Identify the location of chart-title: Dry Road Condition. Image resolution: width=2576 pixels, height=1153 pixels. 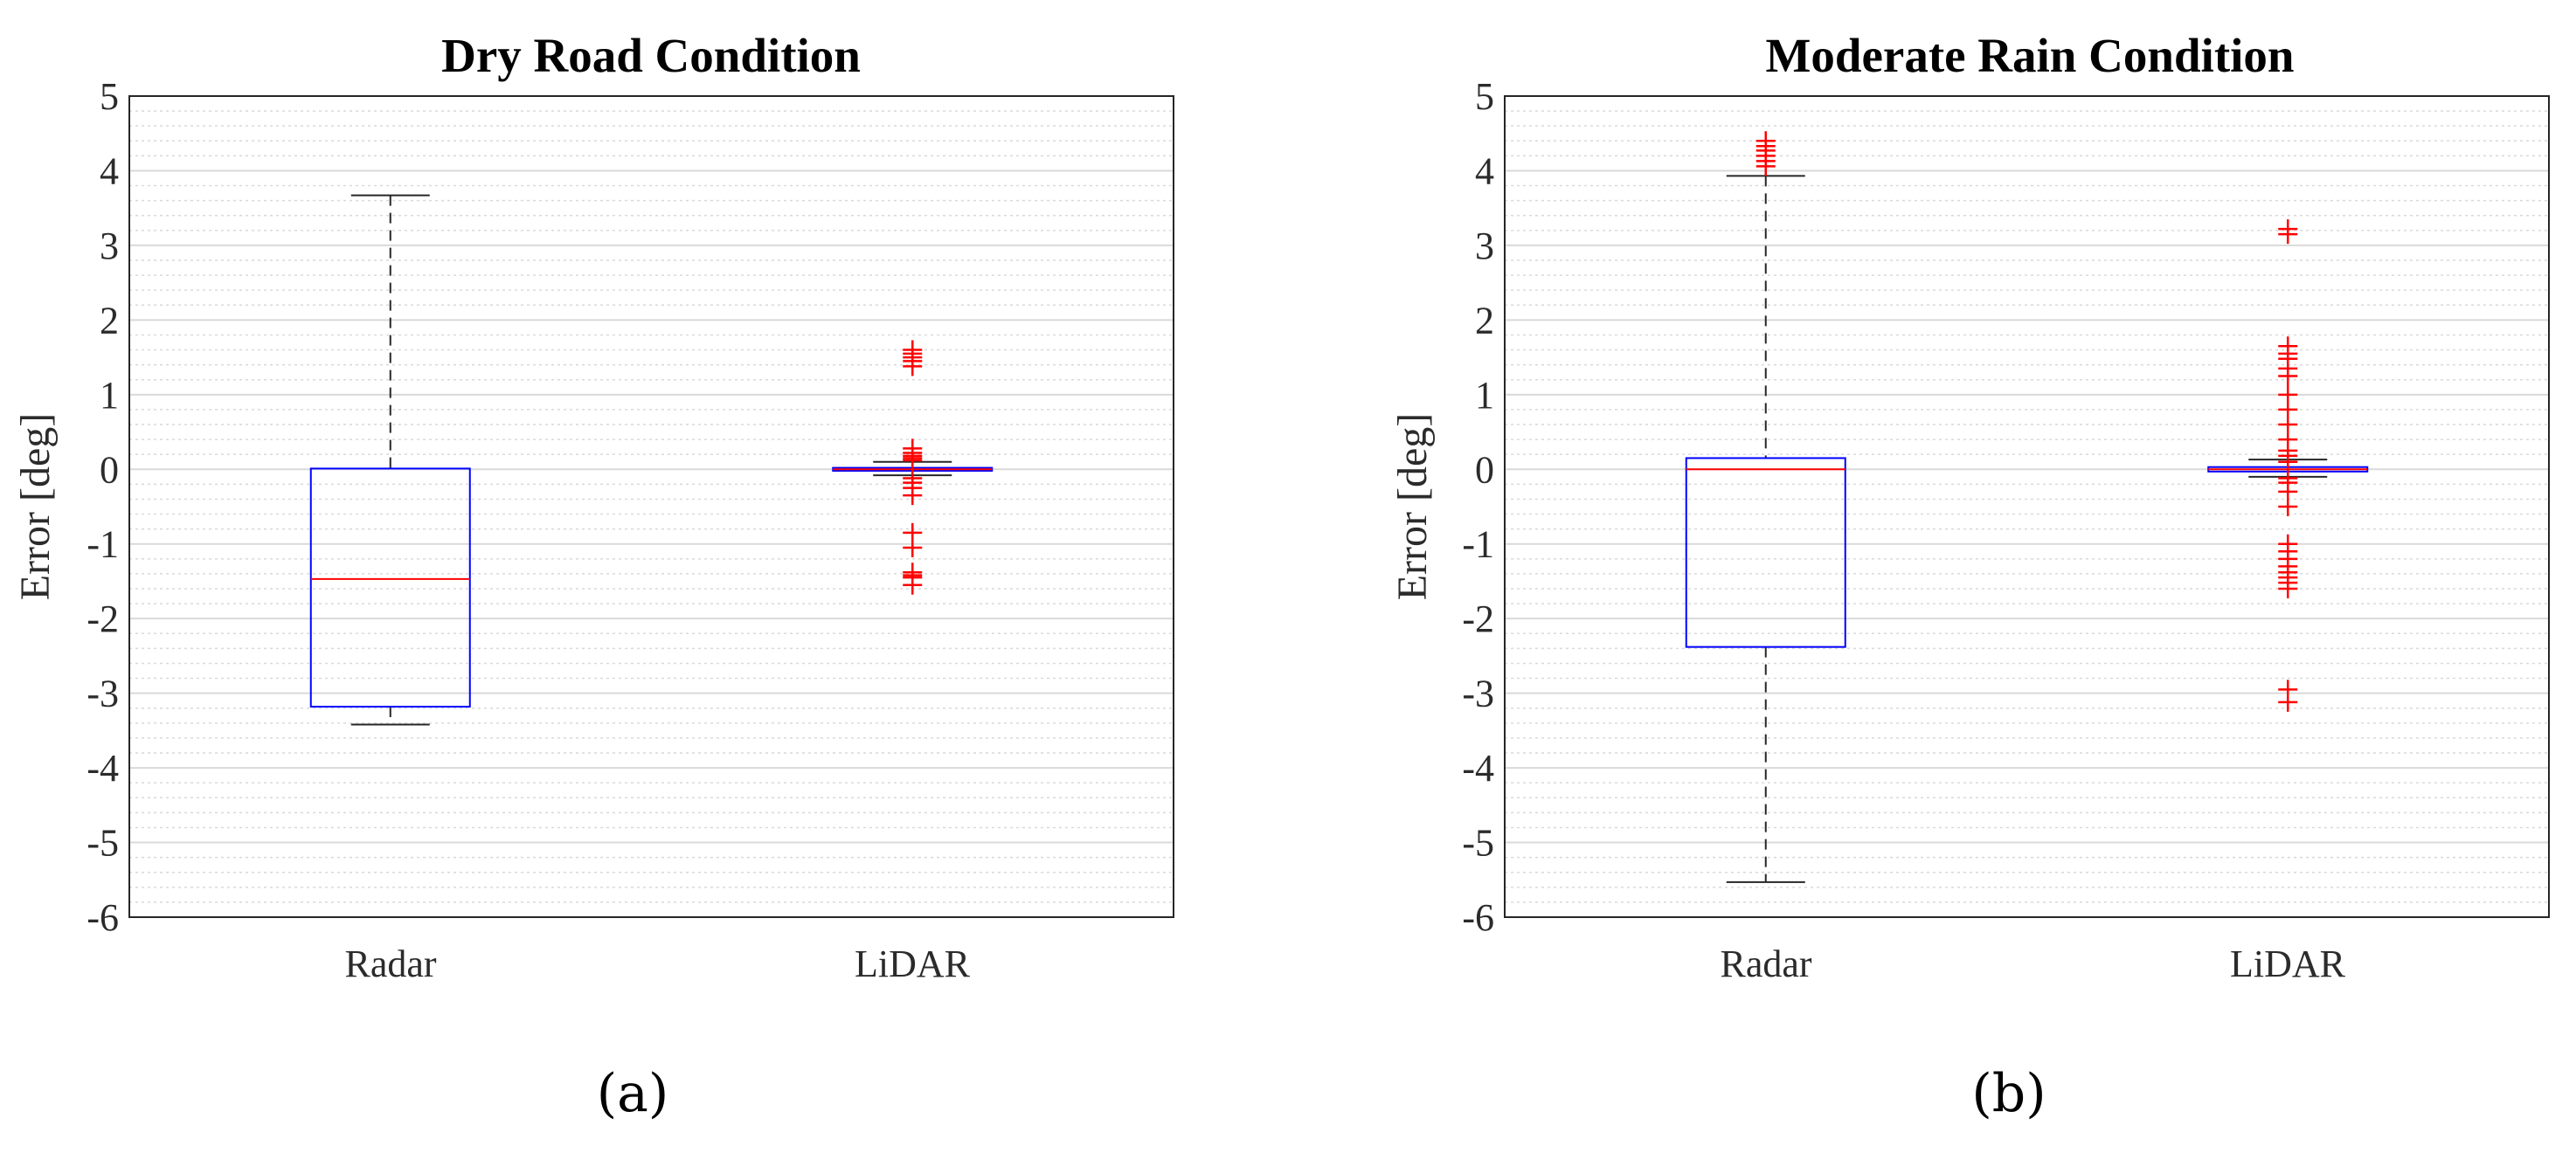
(651, 56).